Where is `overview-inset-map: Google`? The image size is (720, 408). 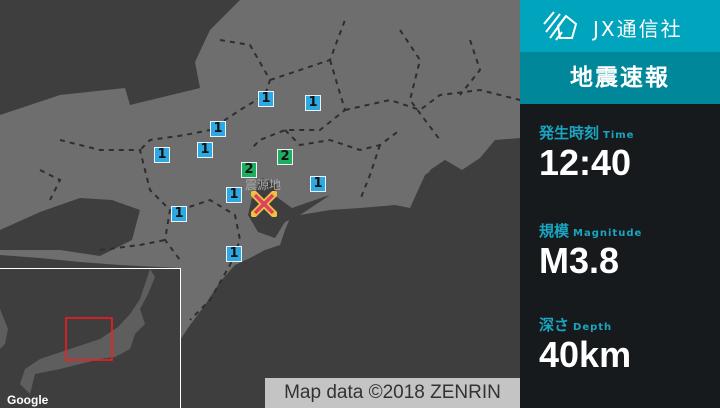
overview-inset-map: Google is located at coordinates (90, 338).